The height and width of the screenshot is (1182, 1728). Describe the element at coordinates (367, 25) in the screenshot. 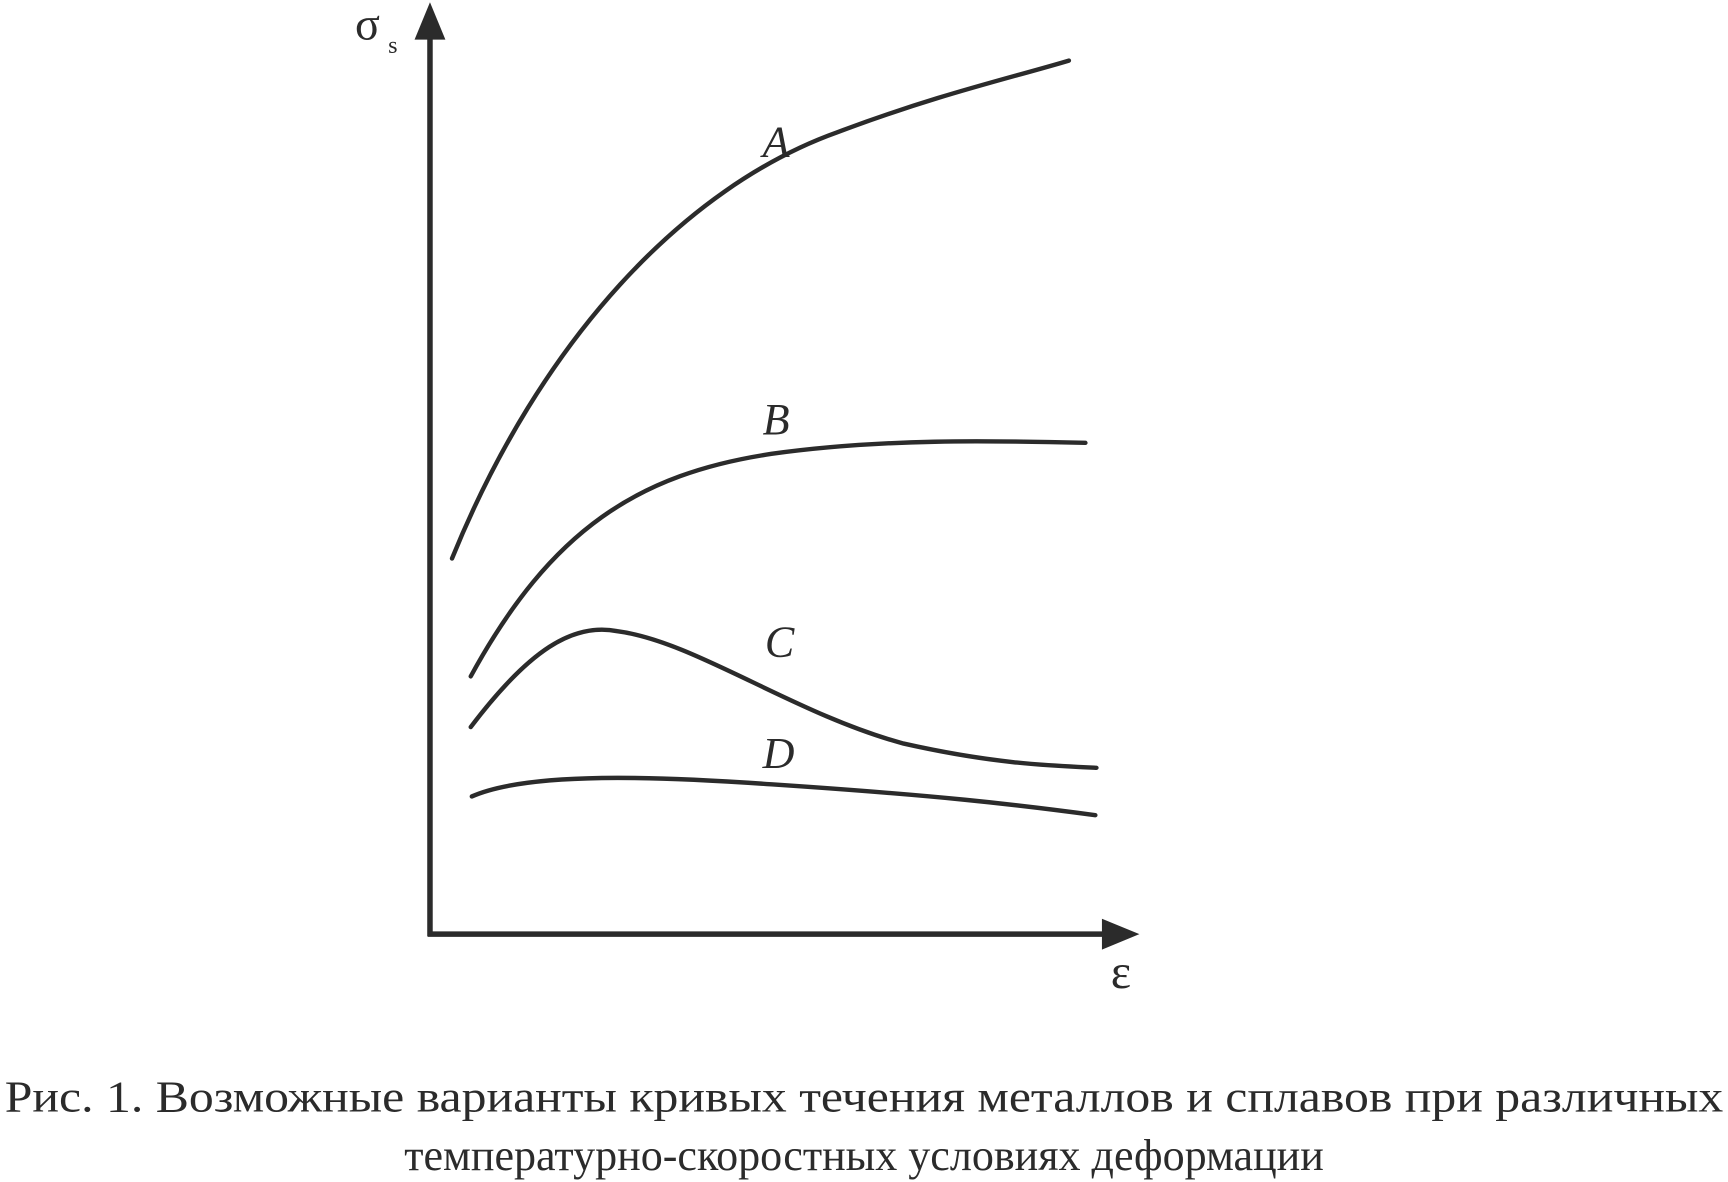

I see `y-axis-label: σ` at that location.